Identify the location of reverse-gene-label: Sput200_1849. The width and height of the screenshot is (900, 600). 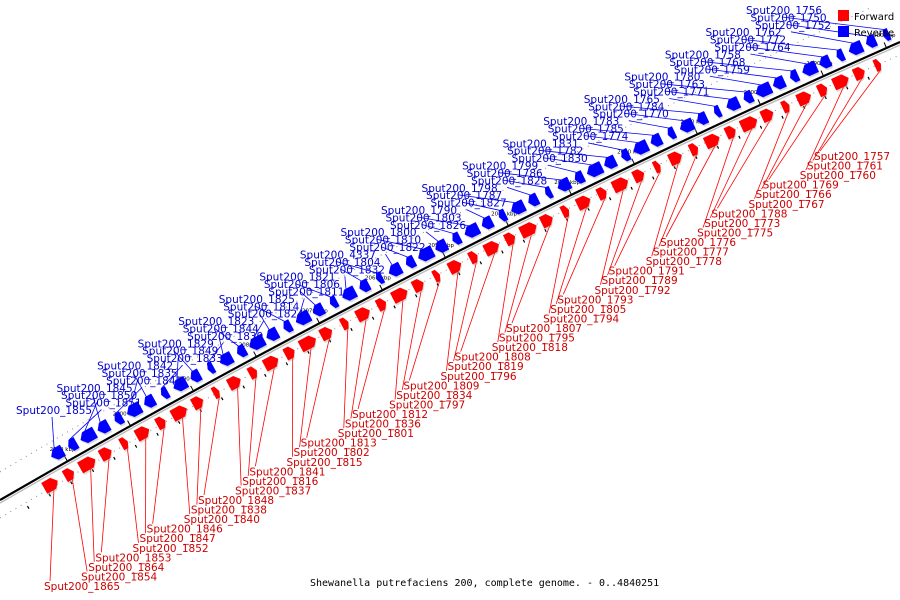
(180, 352).